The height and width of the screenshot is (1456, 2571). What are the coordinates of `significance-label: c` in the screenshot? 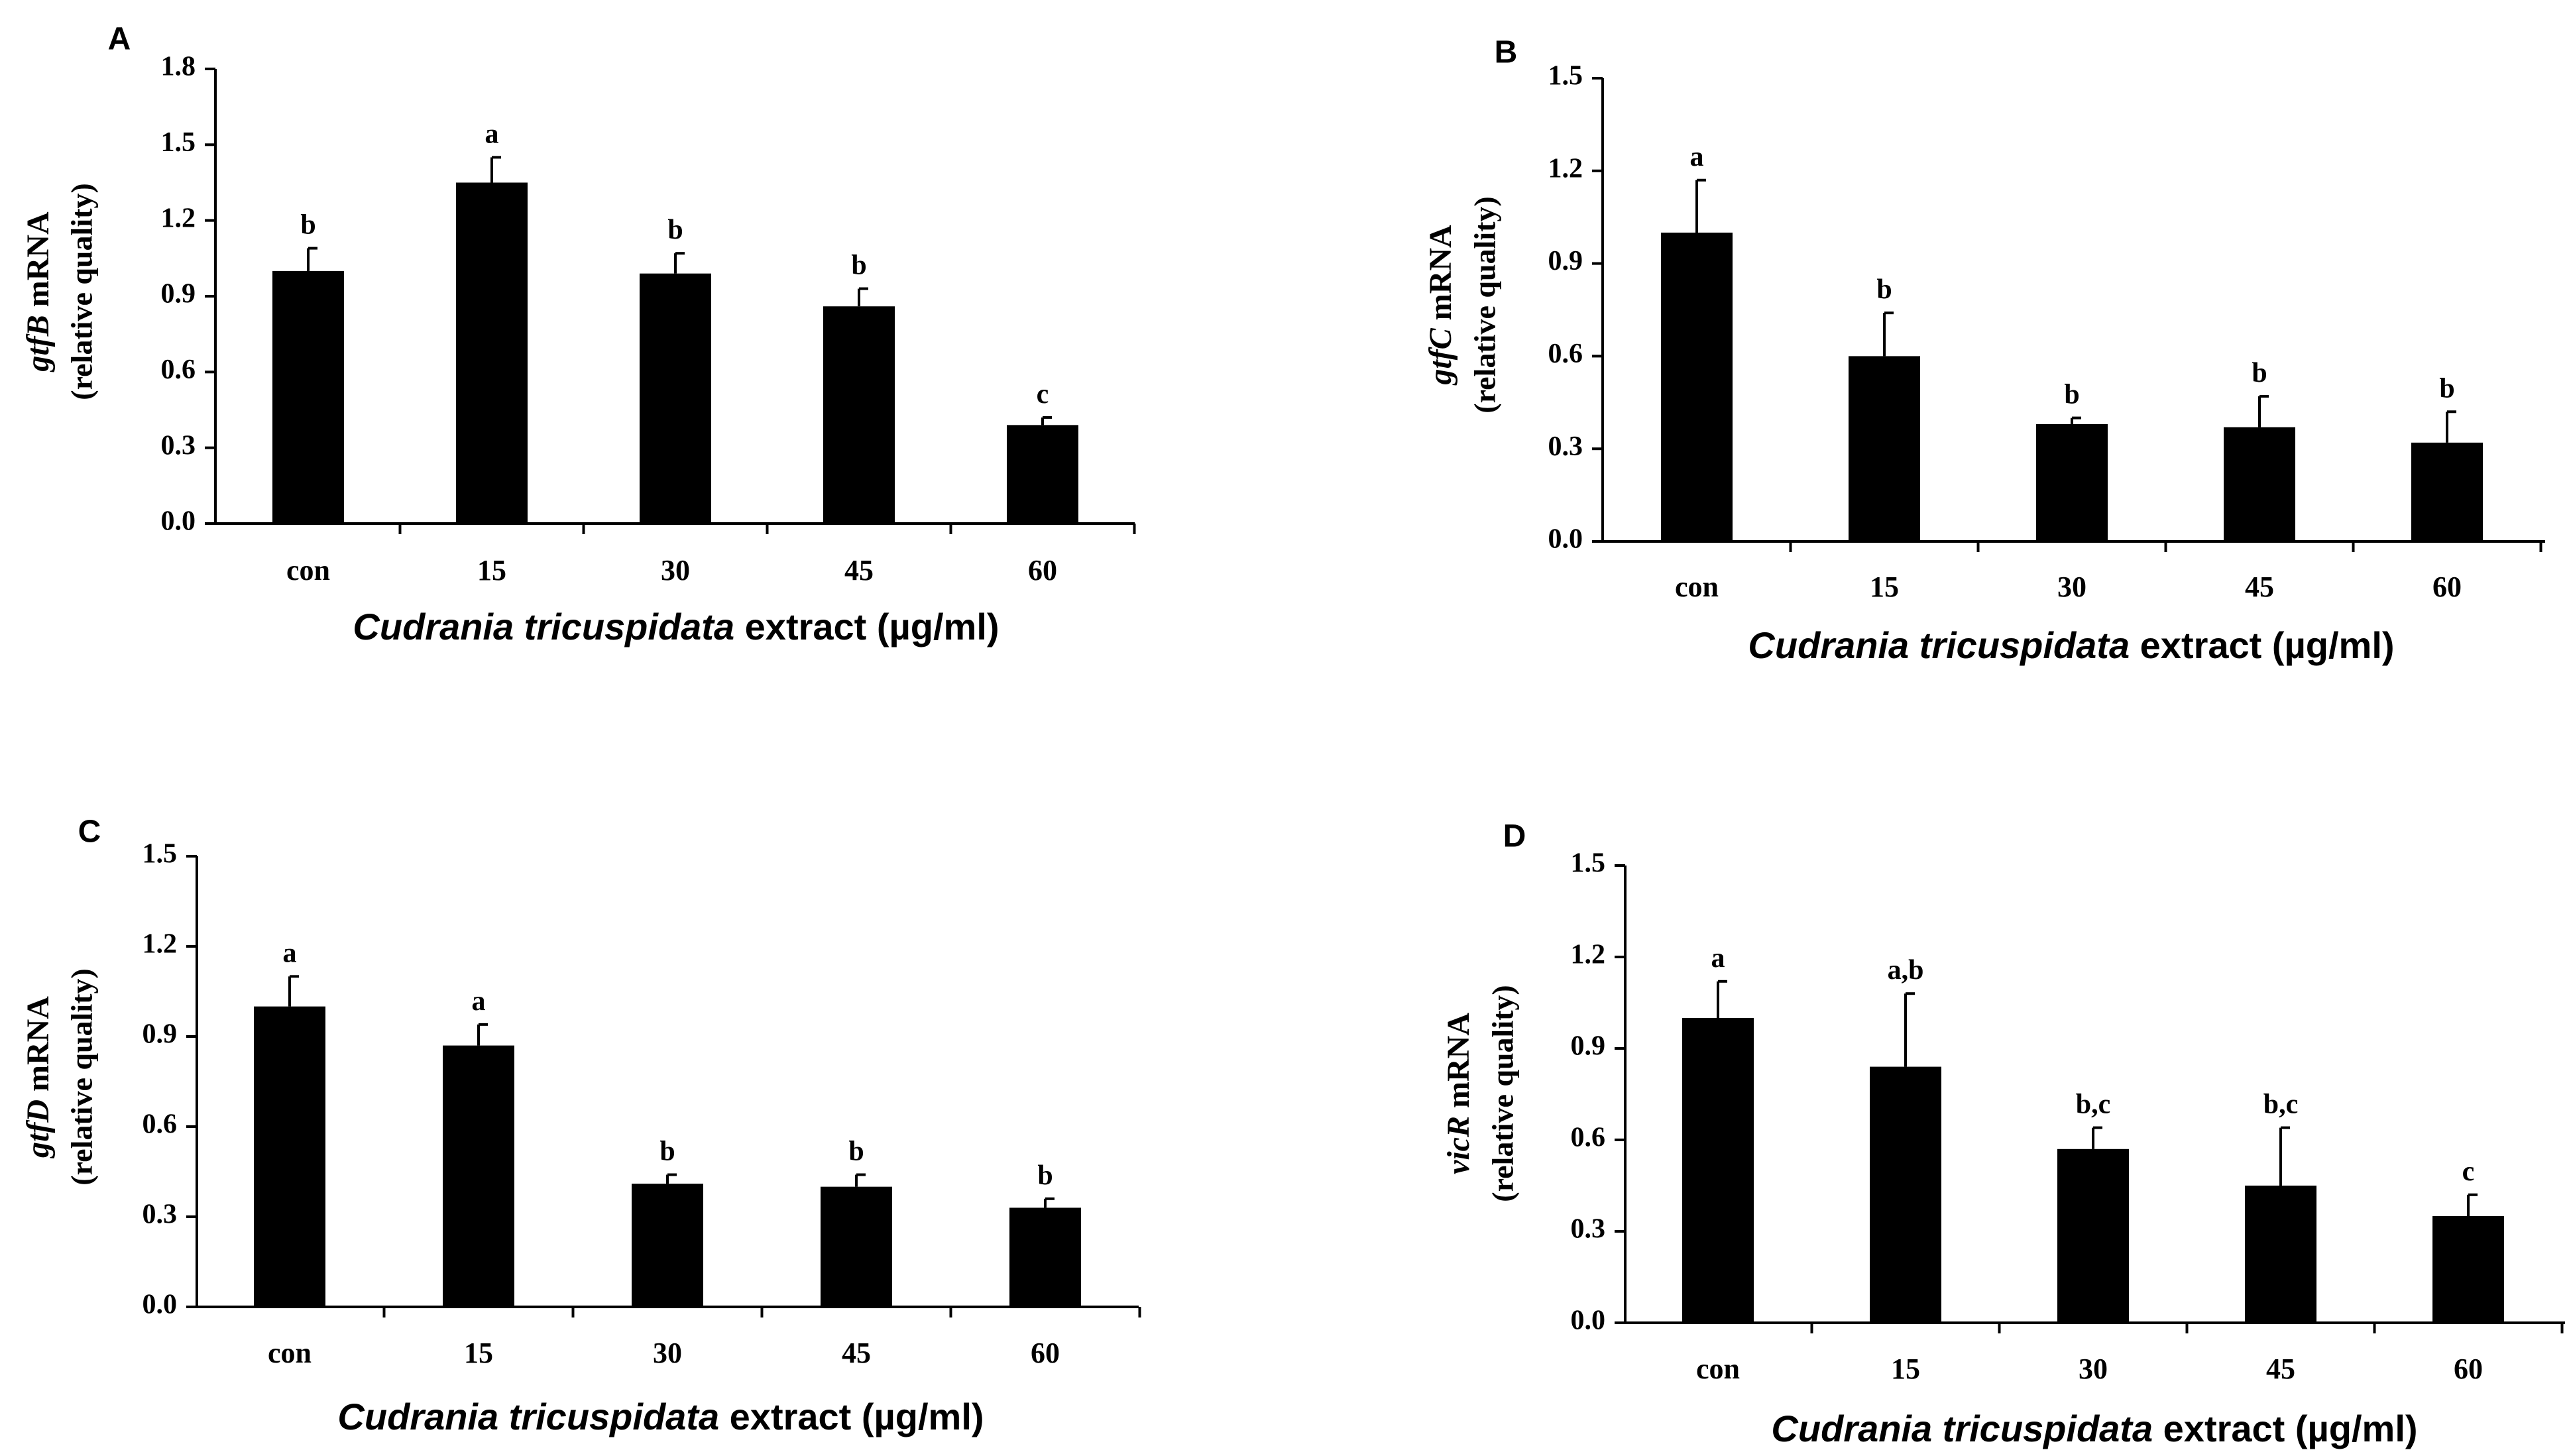 It's located at (1043, 395).